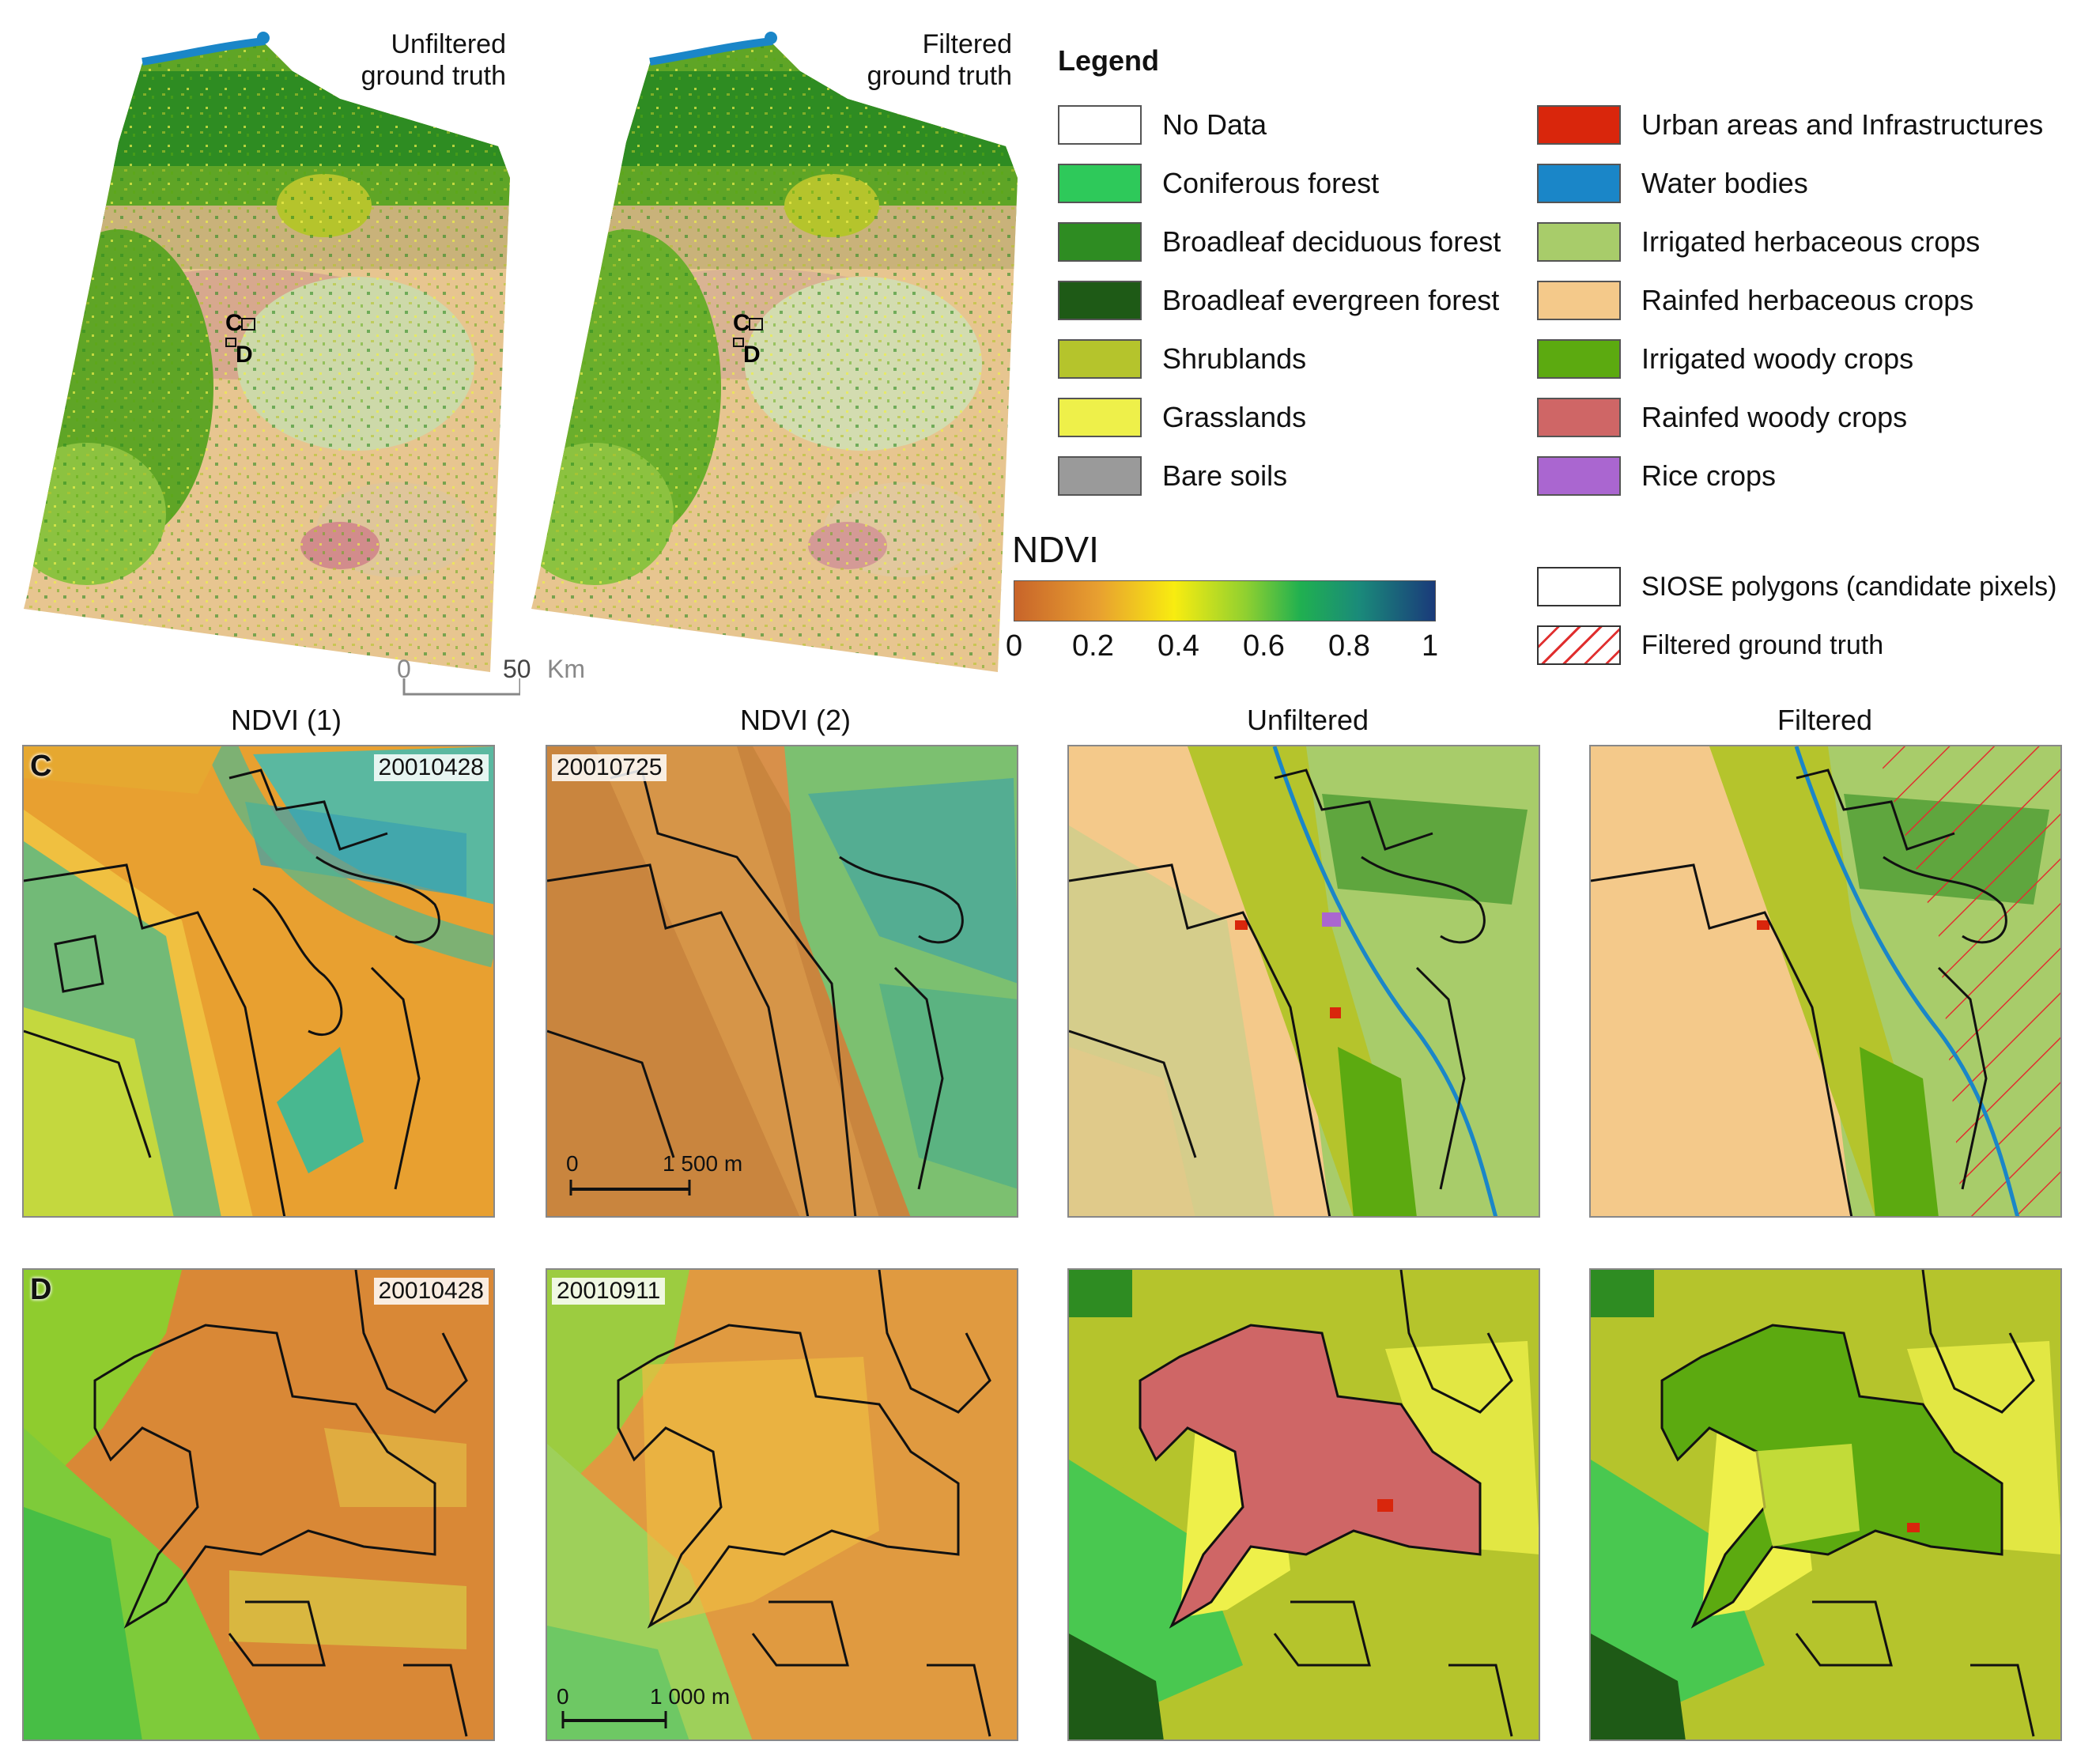 This screenshot has height=1764, width=2096. Describe the element at coordinates (1225, 475) in the screenshot. I see `legend-left-label-6: Bare soils` at that location.